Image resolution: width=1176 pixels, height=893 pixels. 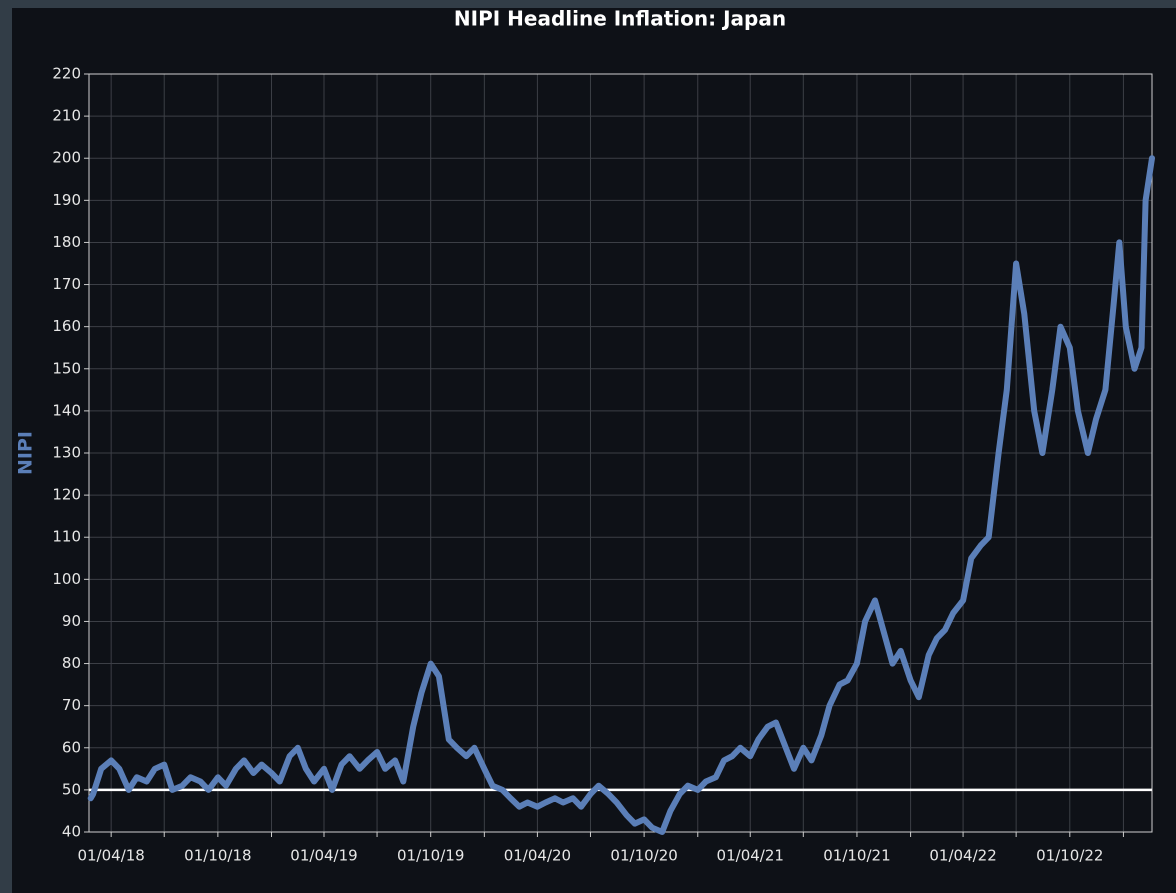 I want to click on x-tick-label: 01/04/21, so click(x=750, y=856).